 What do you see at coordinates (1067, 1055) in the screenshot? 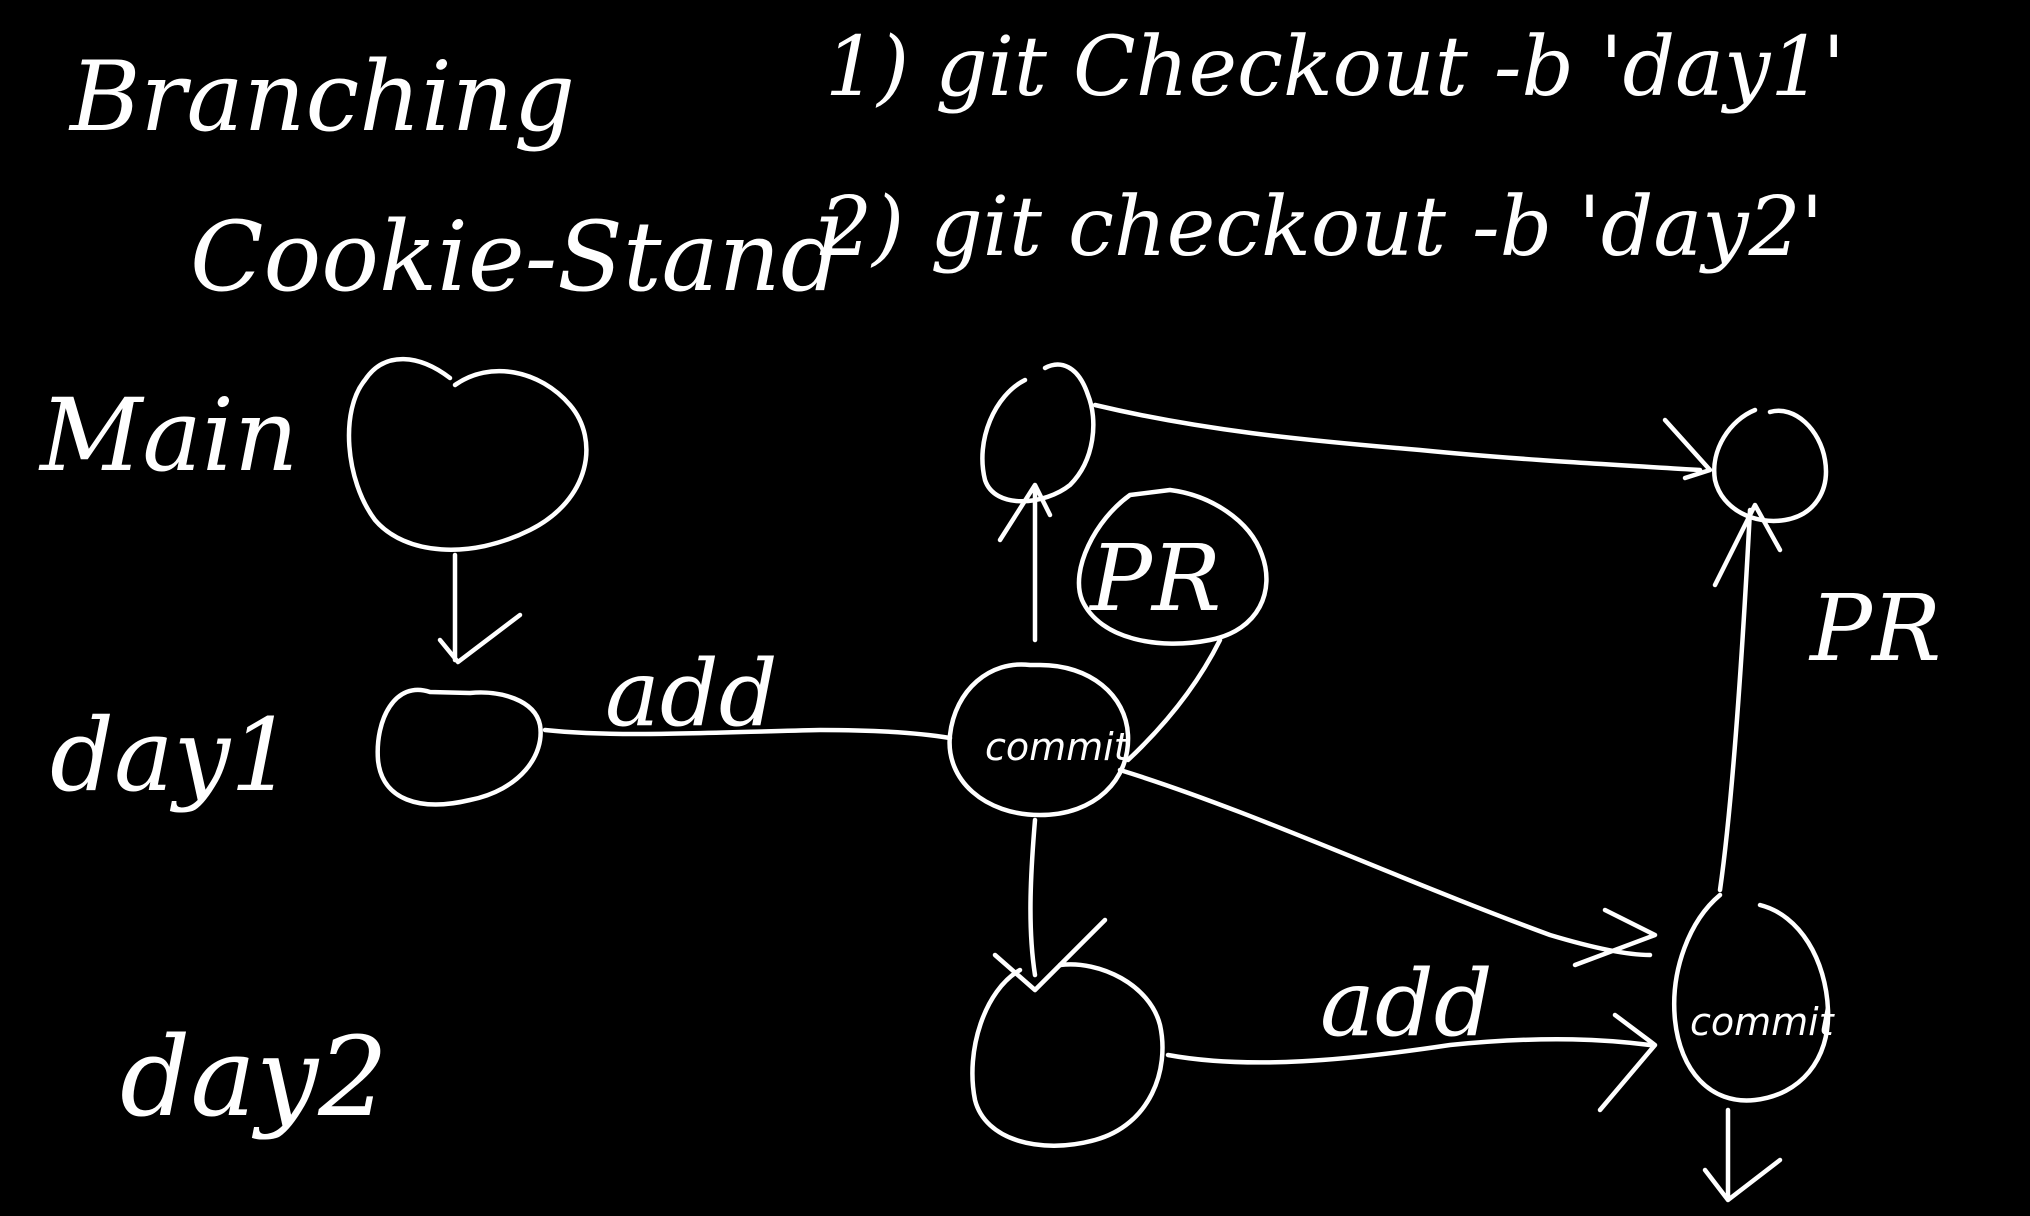
I see `day2-node` at bounding box center [1067, 1055].